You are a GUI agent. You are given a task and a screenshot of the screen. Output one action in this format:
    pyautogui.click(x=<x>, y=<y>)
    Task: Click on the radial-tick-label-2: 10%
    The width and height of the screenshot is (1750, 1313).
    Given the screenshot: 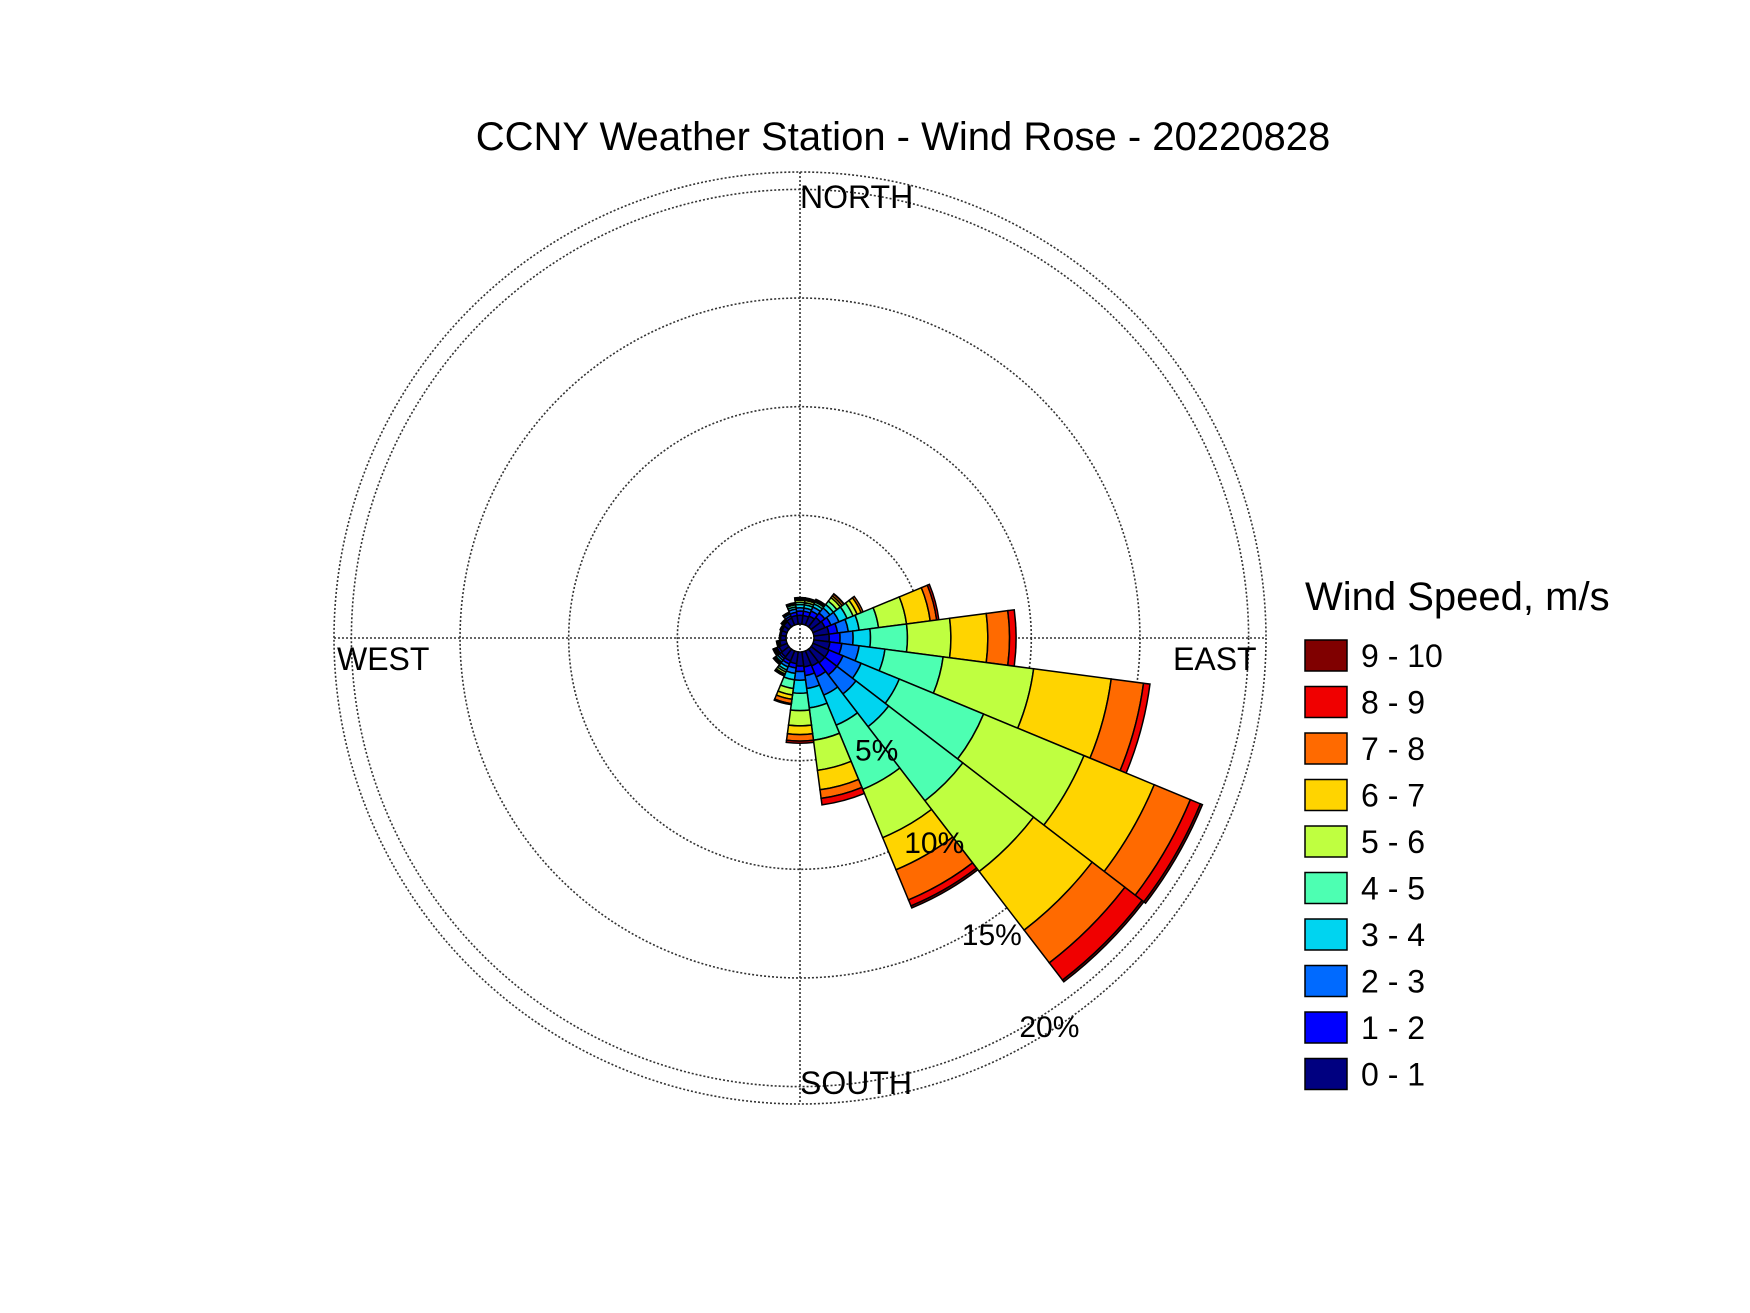 What is the action you would take?
    pyautogui.click(x=934, y=843)
    